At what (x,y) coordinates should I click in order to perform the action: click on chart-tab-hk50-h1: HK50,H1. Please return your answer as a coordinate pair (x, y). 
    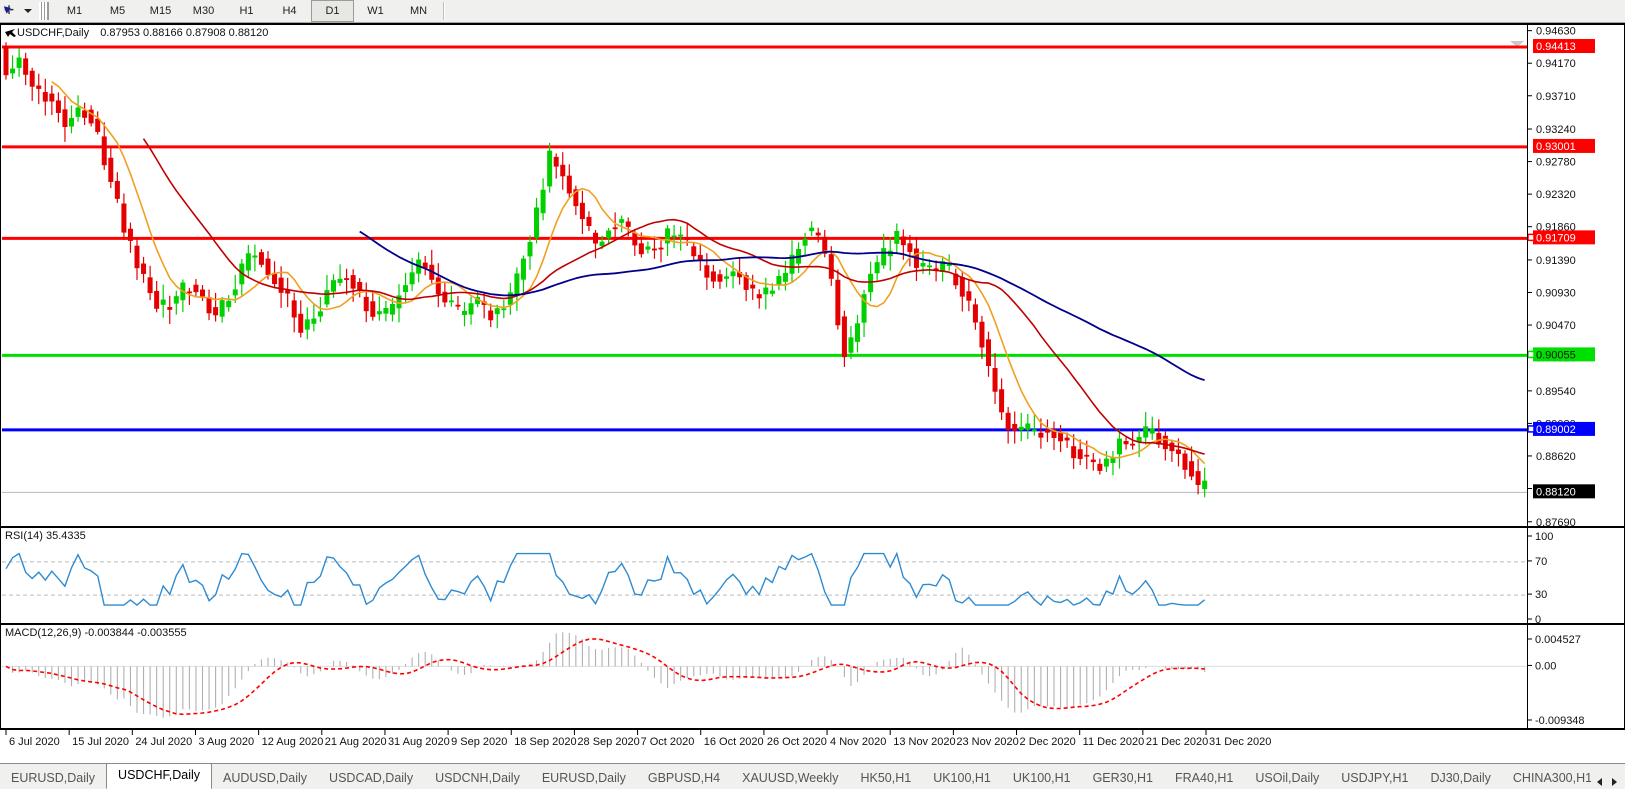
    Looking at the image, I should click on (886, 778).